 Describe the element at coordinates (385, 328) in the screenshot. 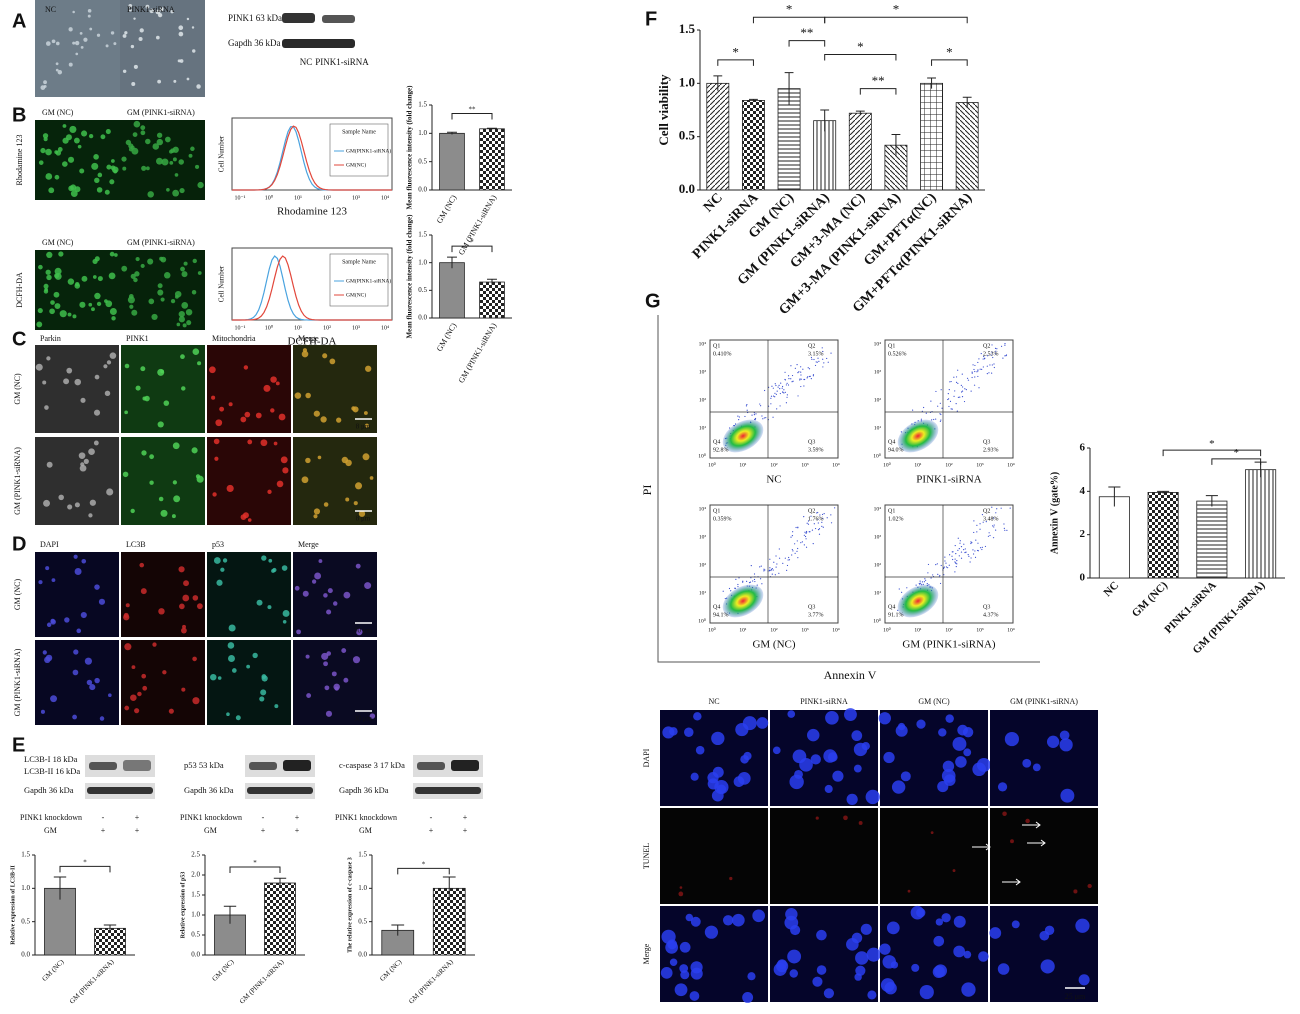

I see `histogram-tick-label: 10⁴` at that location.